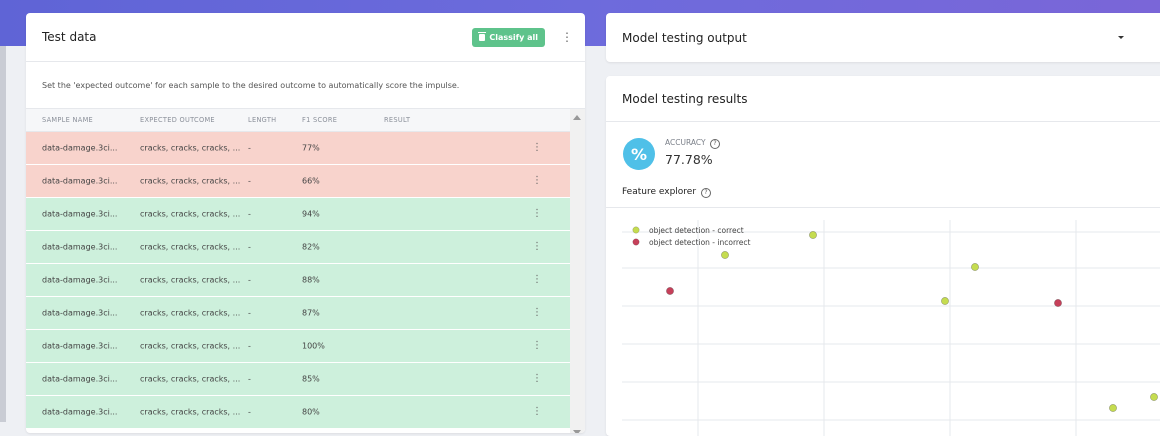 The height and width of the screenshot is (436, 1160). What do you see at coordinates (577, 117) in the screenshot?
I see `scroll-up-icon` at bounding box center [577, 117].